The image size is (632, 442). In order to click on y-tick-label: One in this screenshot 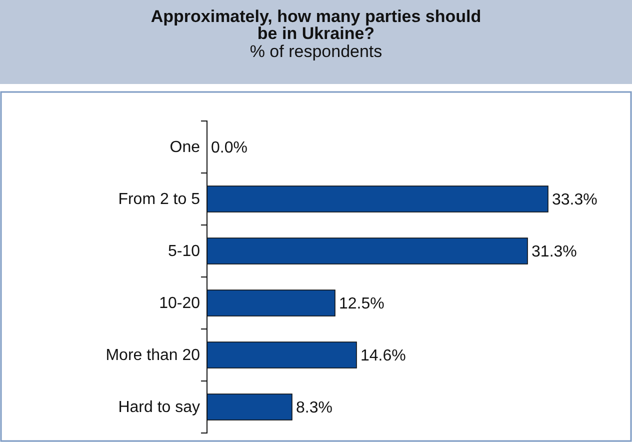, I will do `click(185, 147)`.